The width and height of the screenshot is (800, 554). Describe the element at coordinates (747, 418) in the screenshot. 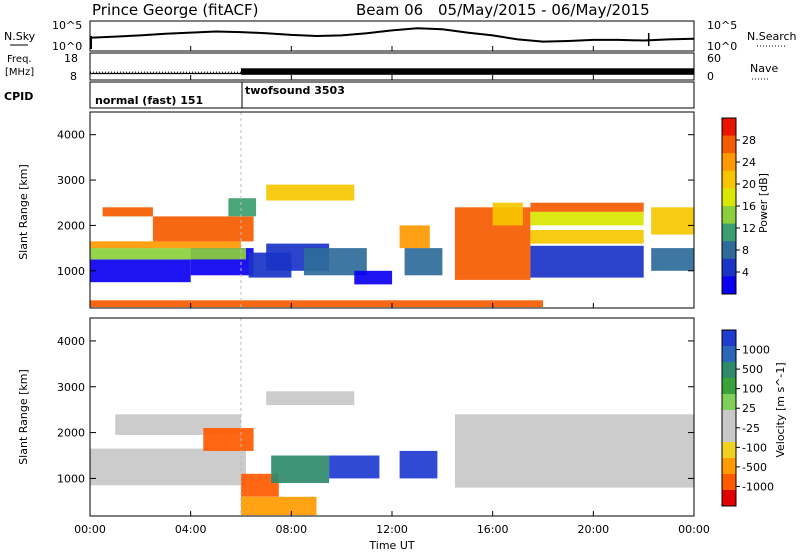

I see `velocity-colorbar: 1000 500 100 25 -25 -100 -500 -1000` at that location.